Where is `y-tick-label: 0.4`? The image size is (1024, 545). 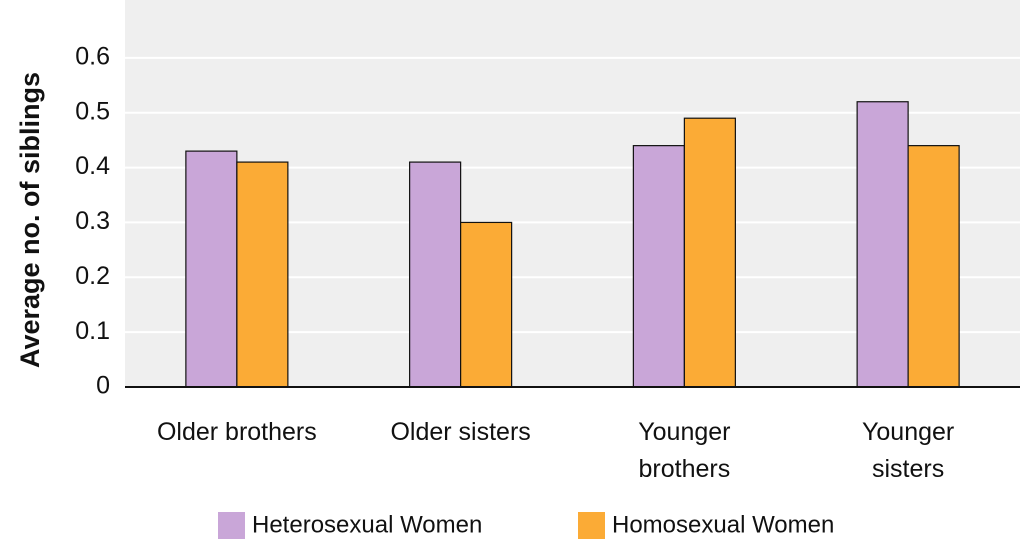 y-tick-label: 0.4 is located at coordinates (92, 166).